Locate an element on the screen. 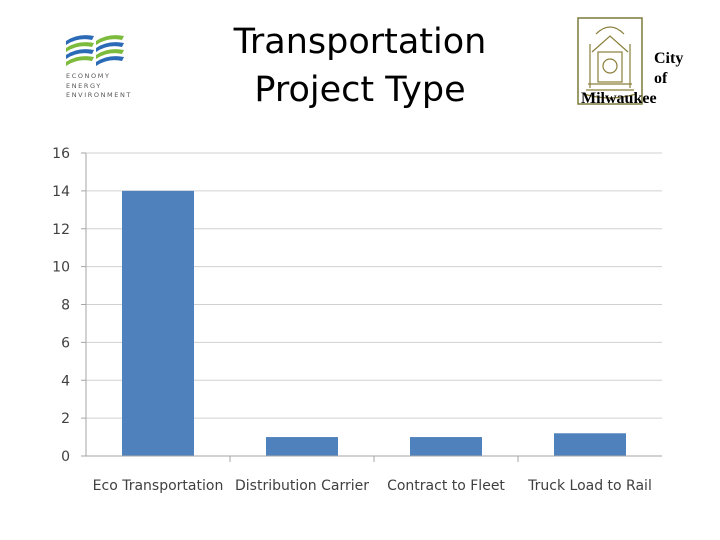 This screenshot has width=720, height=540. y-tick-label: 2 is located at coordinates (65, 419).